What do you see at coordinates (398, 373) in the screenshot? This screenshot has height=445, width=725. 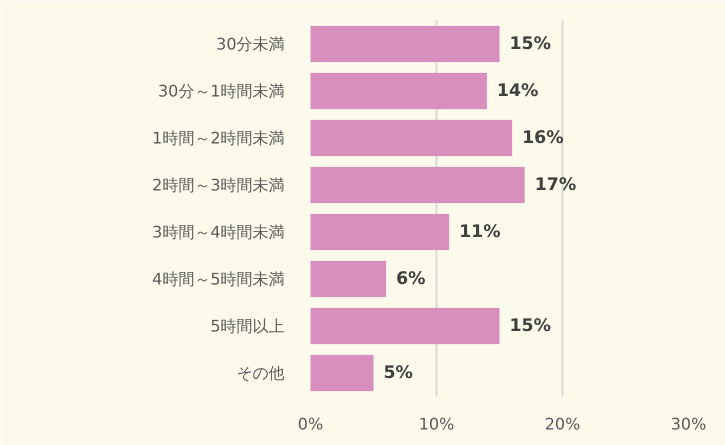 I see `data-label: 5%` at bounding box center [398, 373].